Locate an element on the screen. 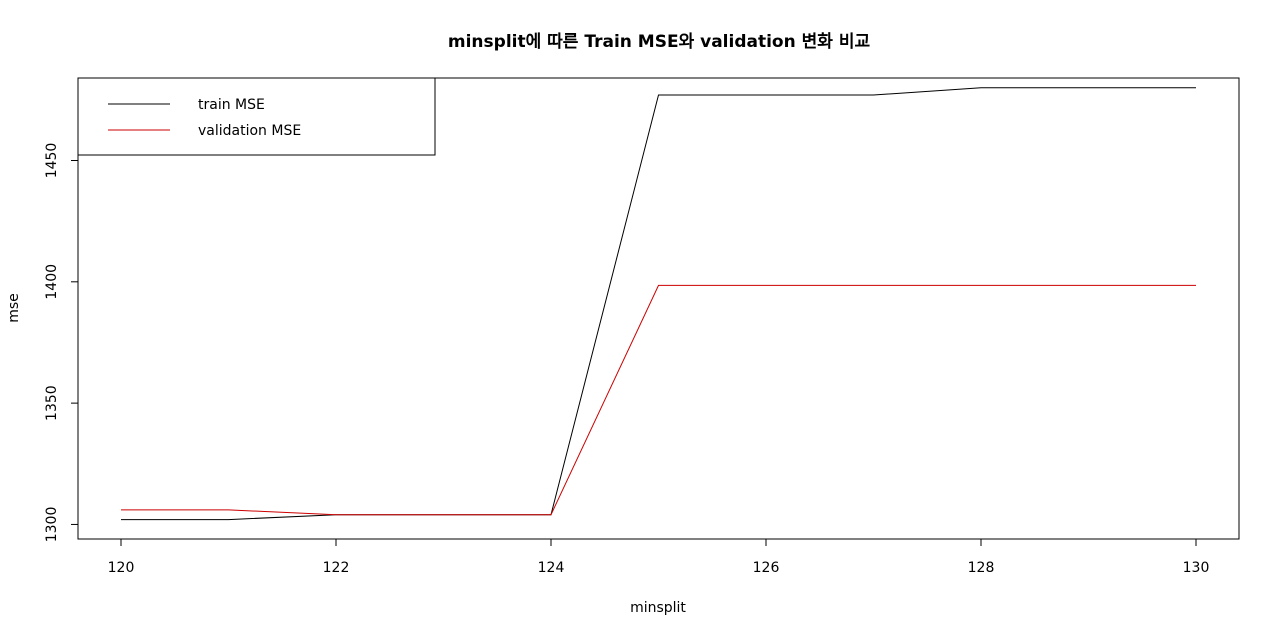  legend: train MSE validation MSE is located at coordinates (256, 116).